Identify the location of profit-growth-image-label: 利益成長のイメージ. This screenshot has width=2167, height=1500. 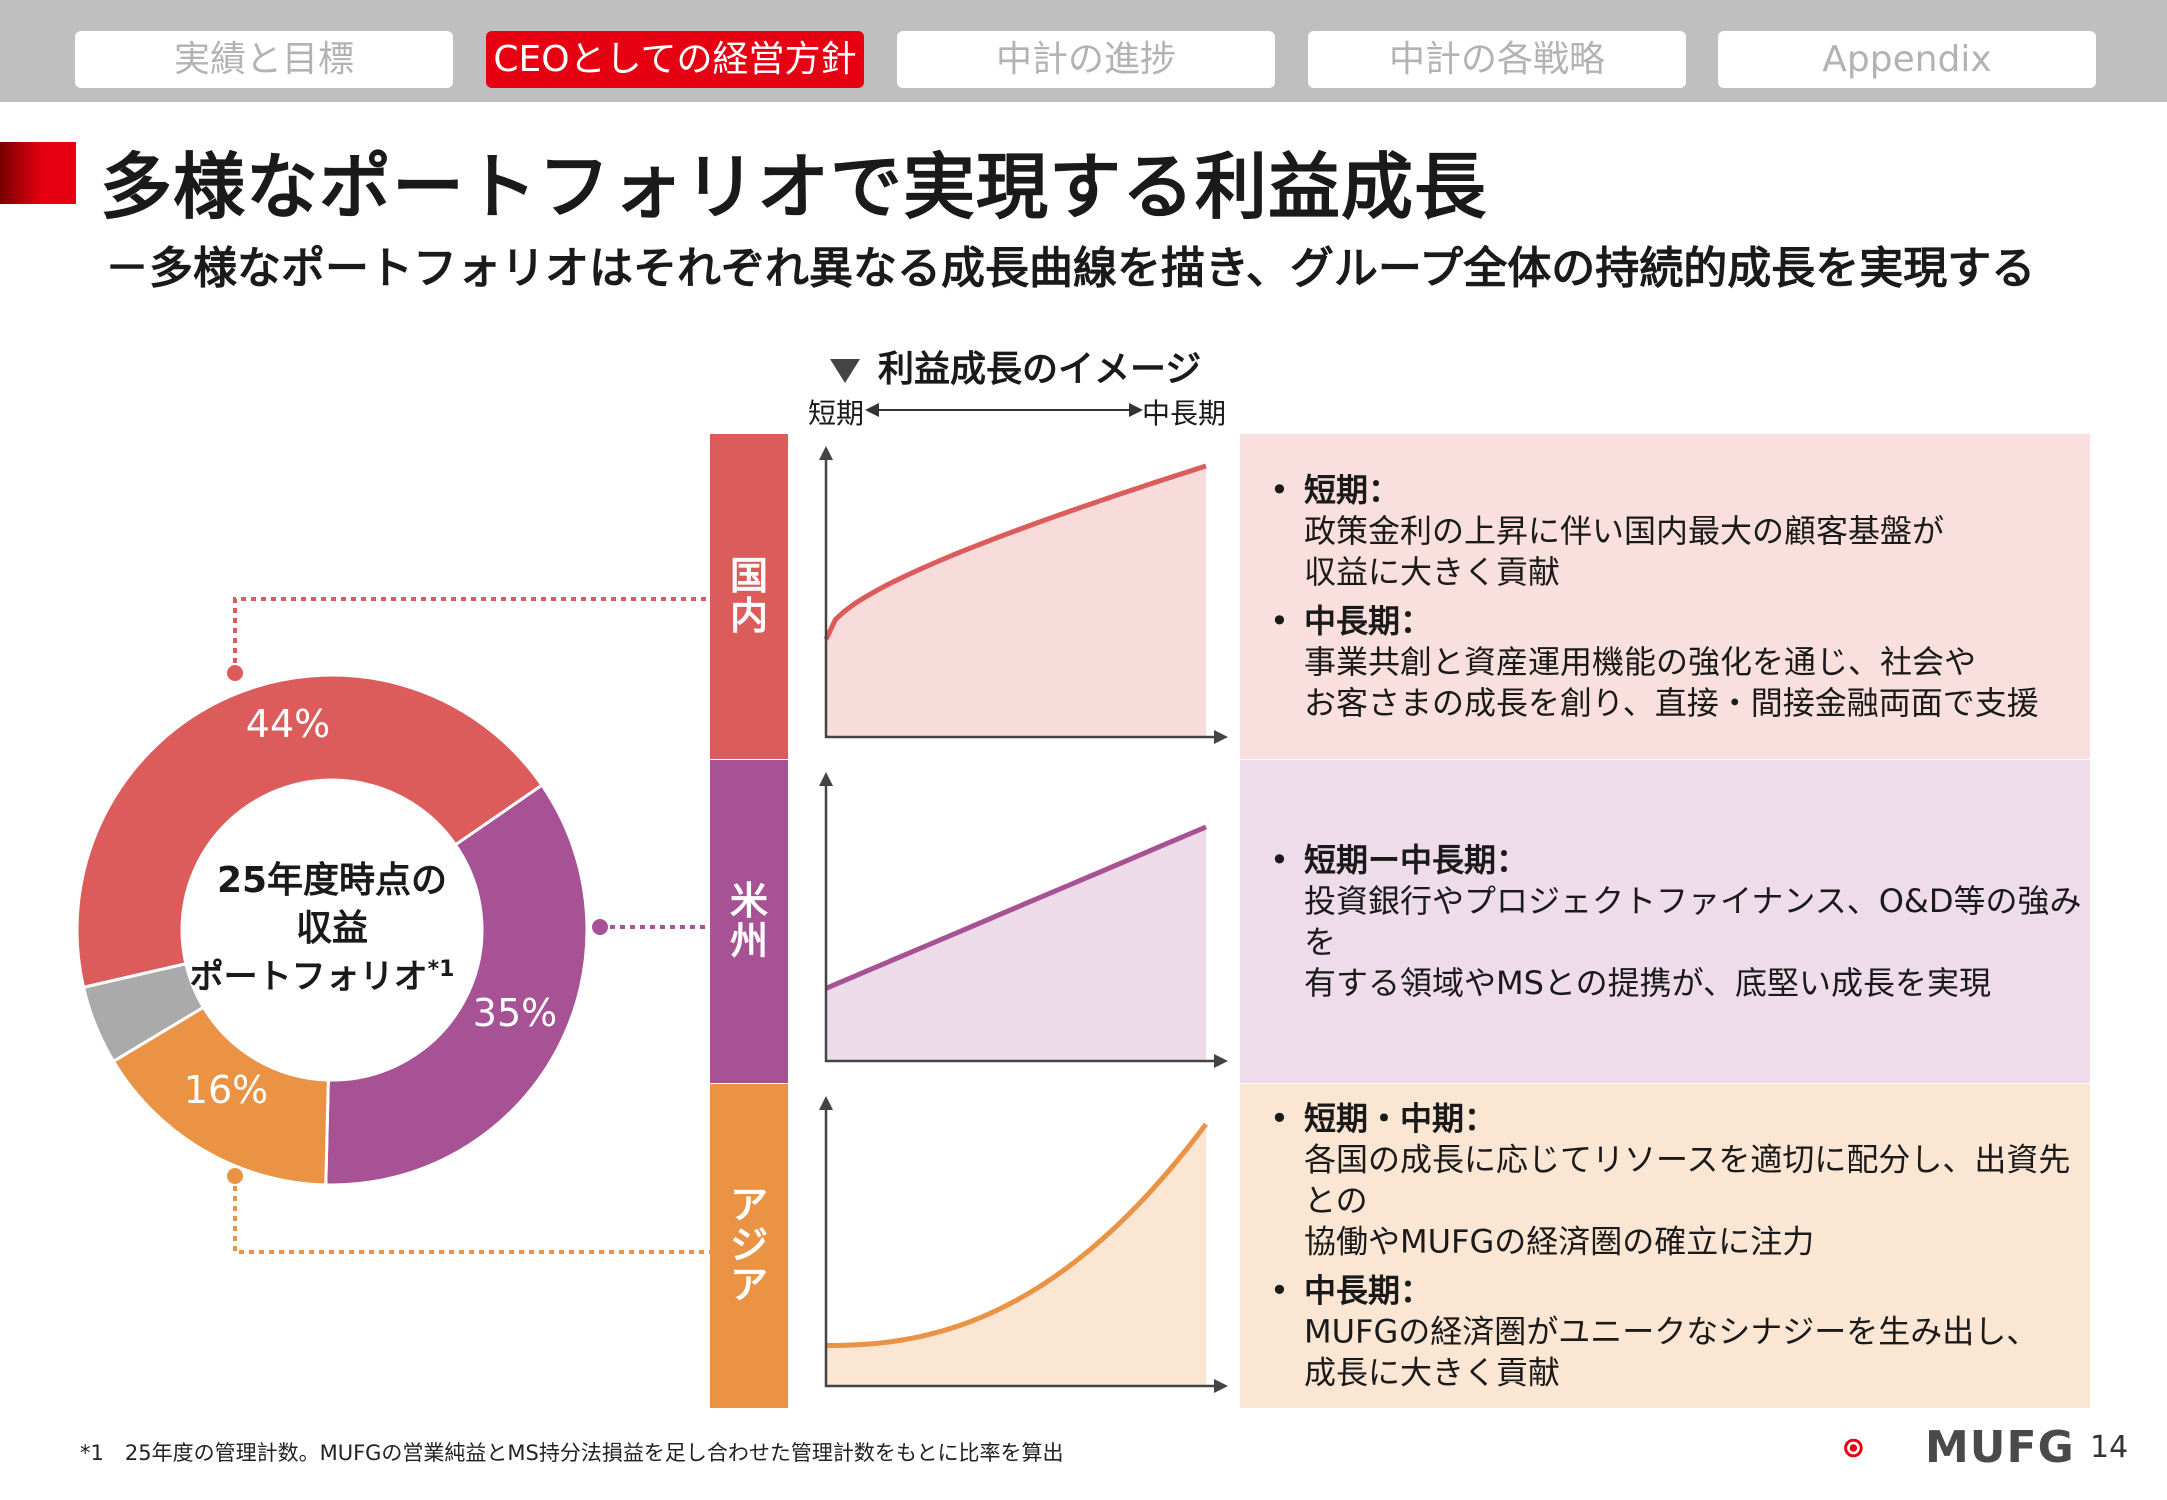
(1015, 366).